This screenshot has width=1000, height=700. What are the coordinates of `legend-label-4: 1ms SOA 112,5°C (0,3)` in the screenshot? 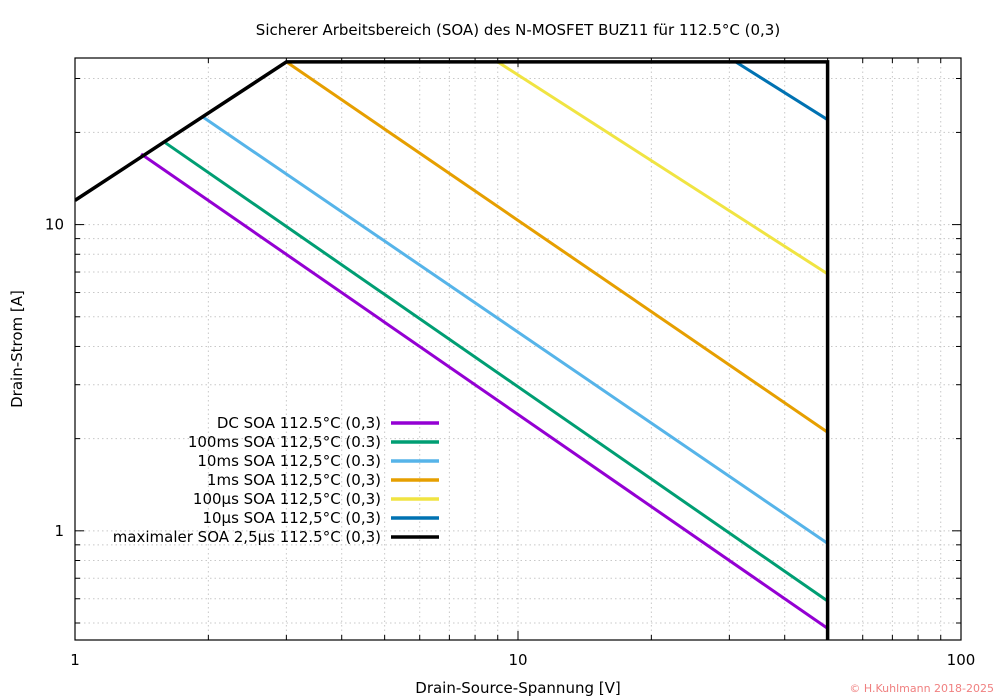 It's located at (294, 480).